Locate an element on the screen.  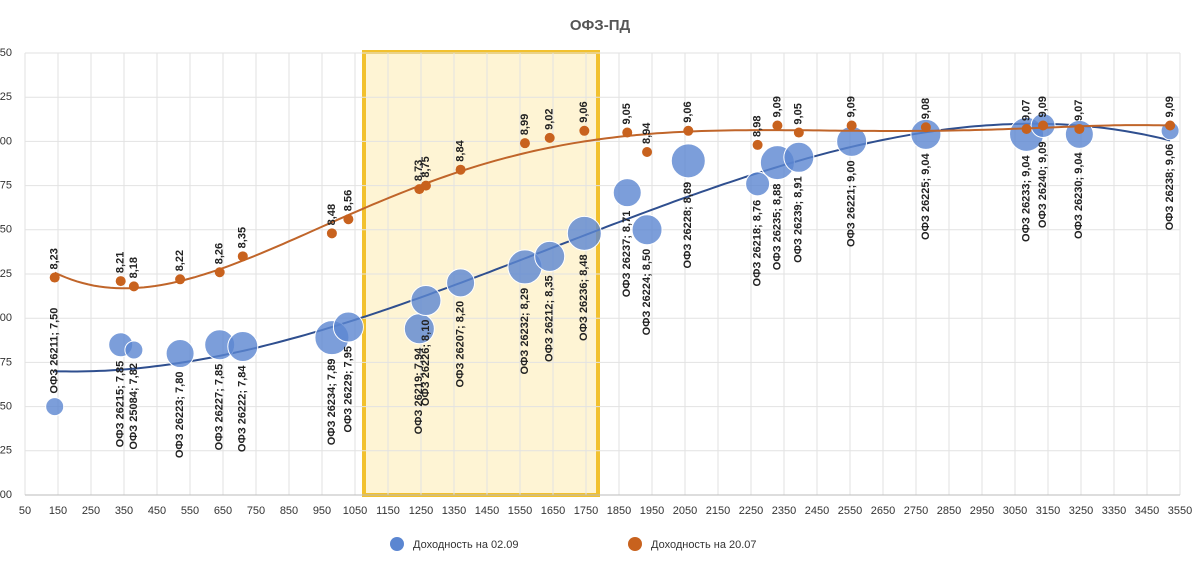
x-tick-label: 1850 is located at coordinates (619, 511).